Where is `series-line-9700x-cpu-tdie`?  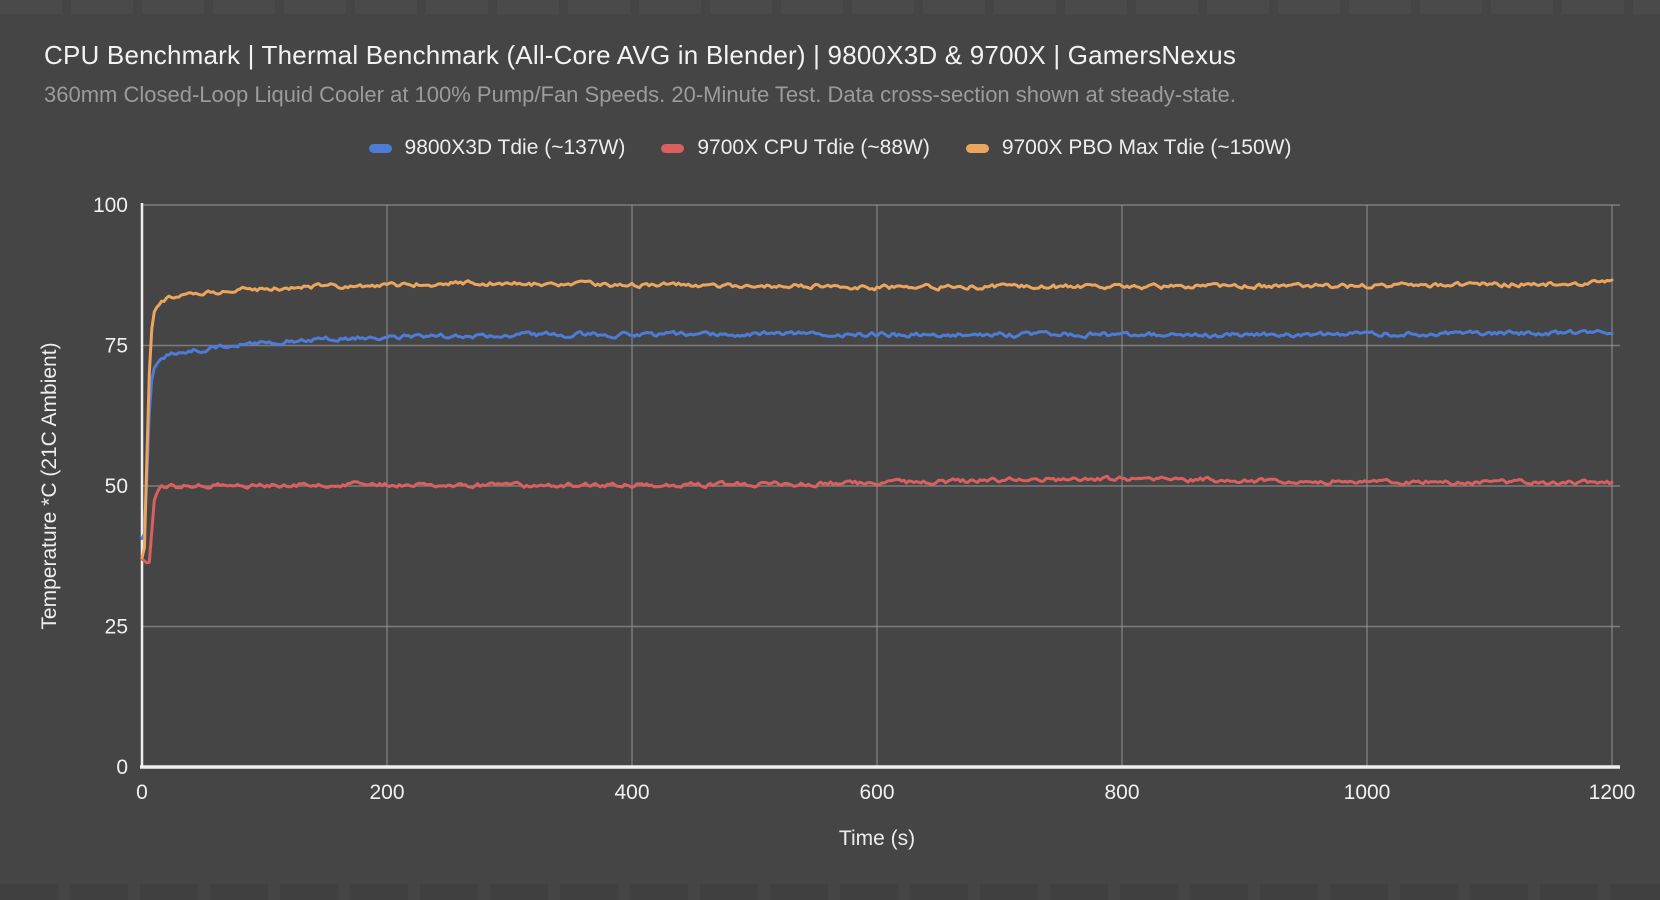
series-line-9700x-cpu-tdie is located at coordinates (877, 519).